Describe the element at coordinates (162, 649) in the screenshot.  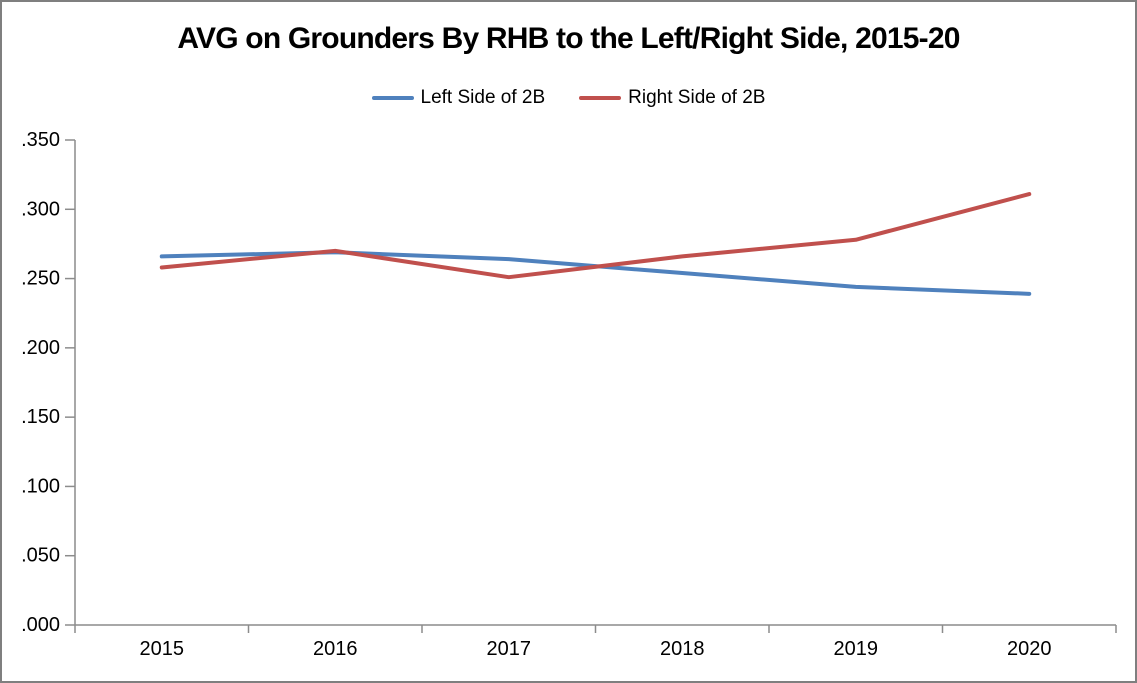
I see `x-axis-tick-label: 2015` at that location.